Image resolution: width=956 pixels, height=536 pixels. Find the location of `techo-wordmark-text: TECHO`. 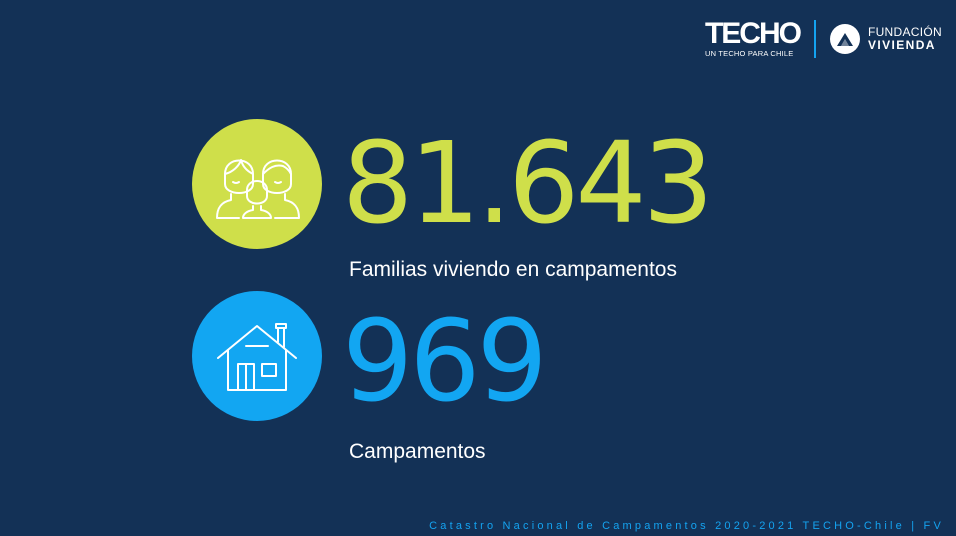

techo-wordmark-text: TECHO is located at coordinates (753, 33).